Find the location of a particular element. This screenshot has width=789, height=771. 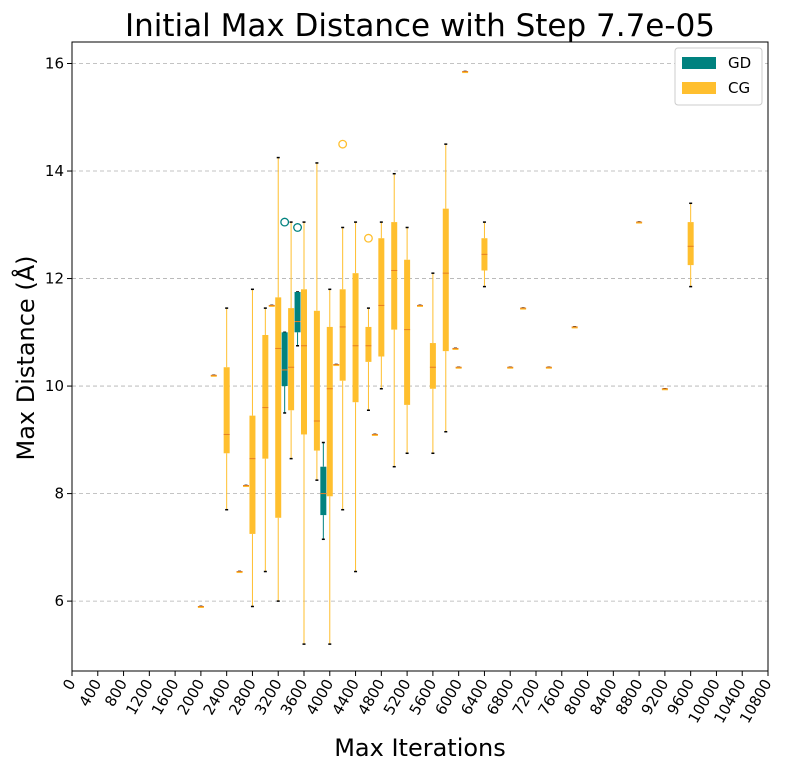

y-tick-label: 6 is located at coordinates (59, 601).